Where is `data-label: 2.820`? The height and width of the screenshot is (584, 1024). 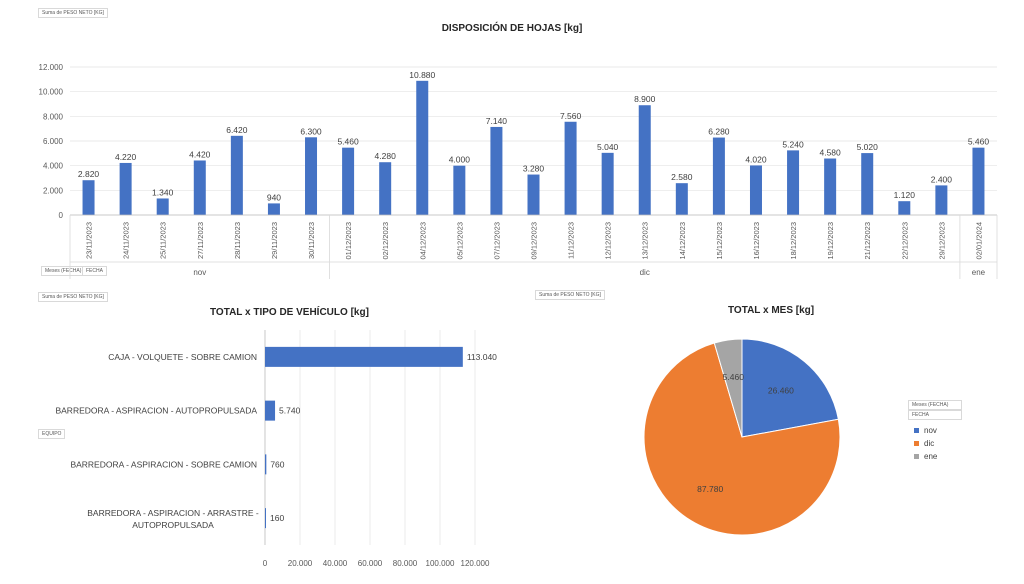 data-label: 2.820 is located at coordinates (89, 174).